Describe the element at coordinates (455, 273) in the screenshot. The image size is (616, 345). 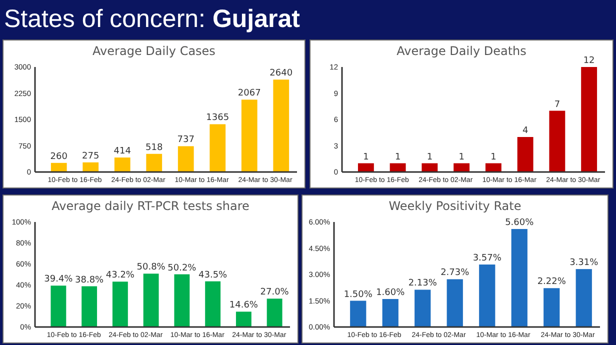
I see `data-label: 2.73%` at that location.